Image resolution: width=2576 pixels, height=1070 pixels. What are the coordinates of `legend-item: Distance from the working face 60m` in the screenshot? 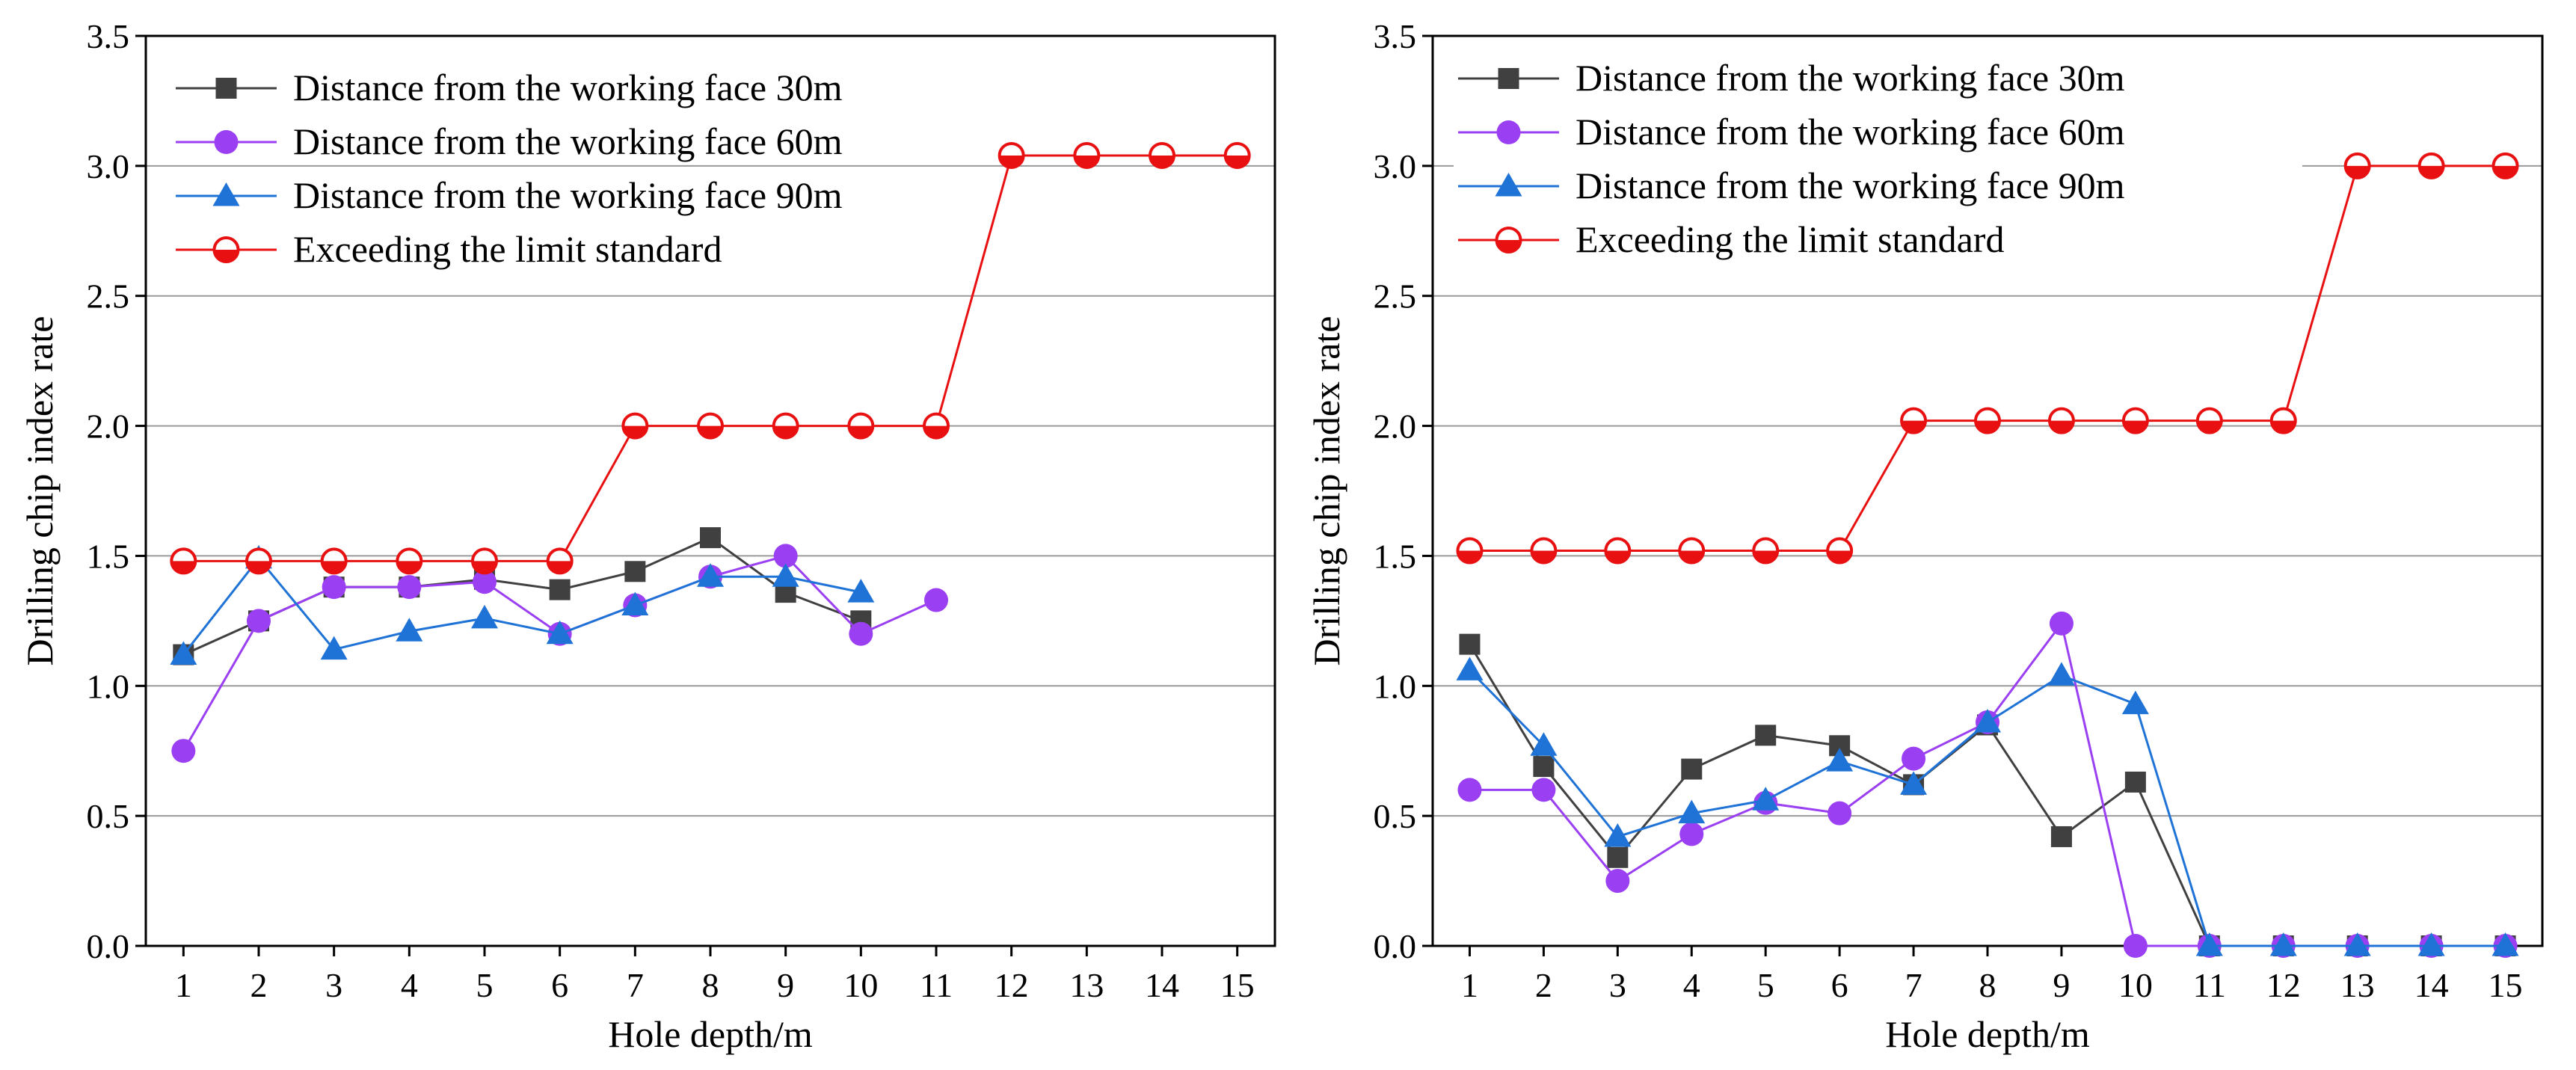 It's located at (1878, 131).